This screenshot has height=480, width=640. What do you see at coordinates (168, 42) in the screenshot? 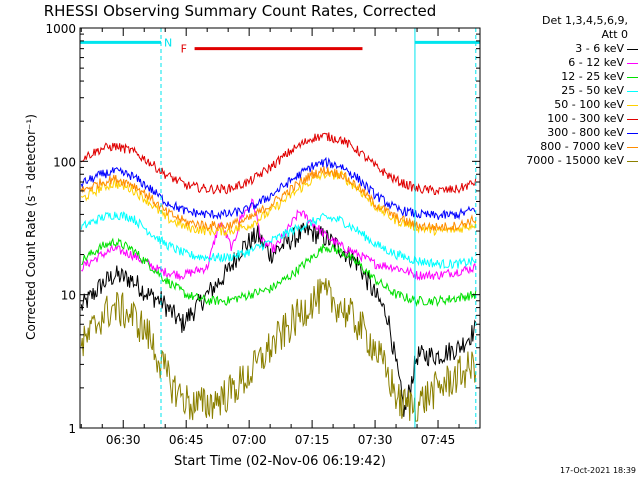
I see `annotation-label-N: N` at bounding box center [168, 42].